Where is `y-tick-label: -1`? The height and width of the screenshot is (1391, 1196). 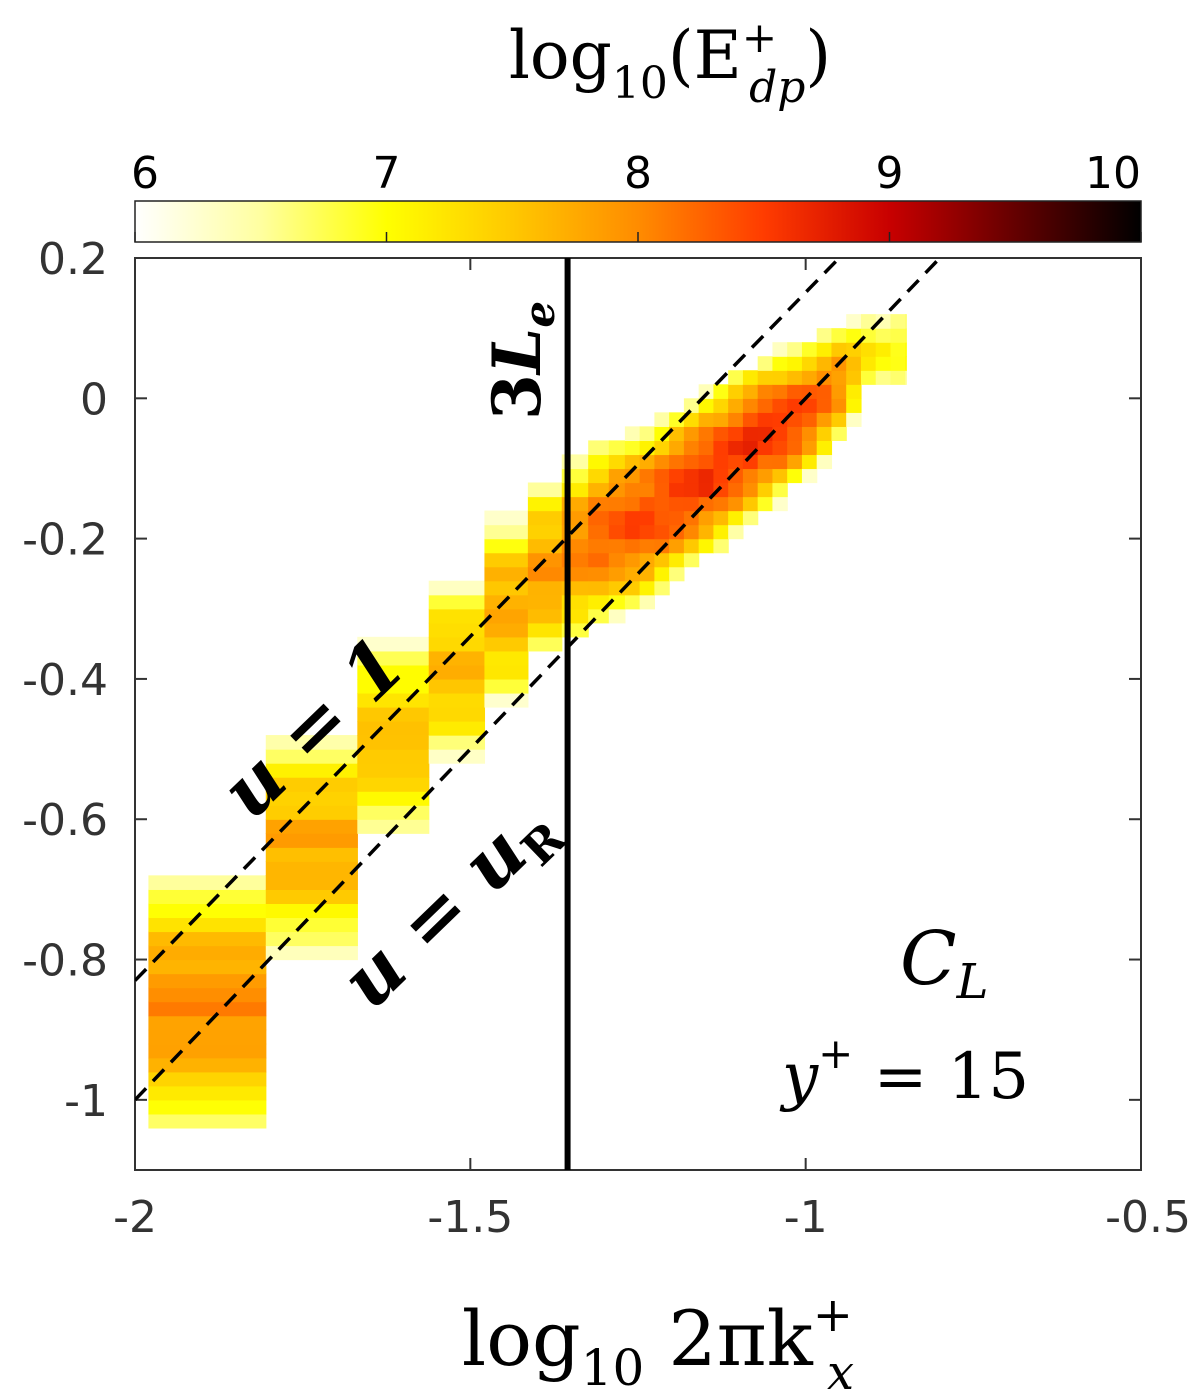 y-tick-label: -1 is located at coordinates (86, 1101).